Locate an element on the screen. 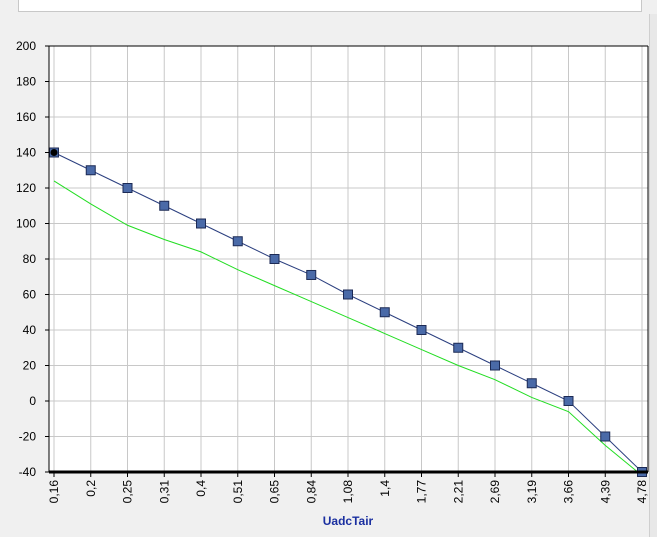 The image size is (657, 537). y-tick-label: 120 is located at coordinates (26, 188).